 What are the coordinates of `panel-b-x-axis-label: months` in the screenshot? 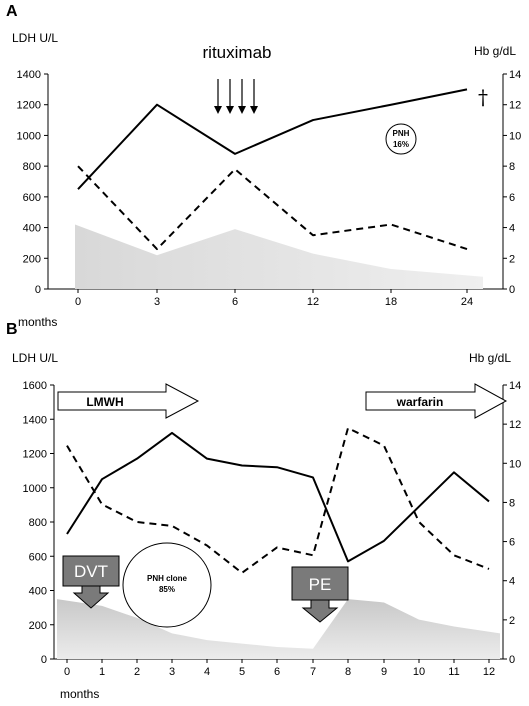 It's located at (79, 694).